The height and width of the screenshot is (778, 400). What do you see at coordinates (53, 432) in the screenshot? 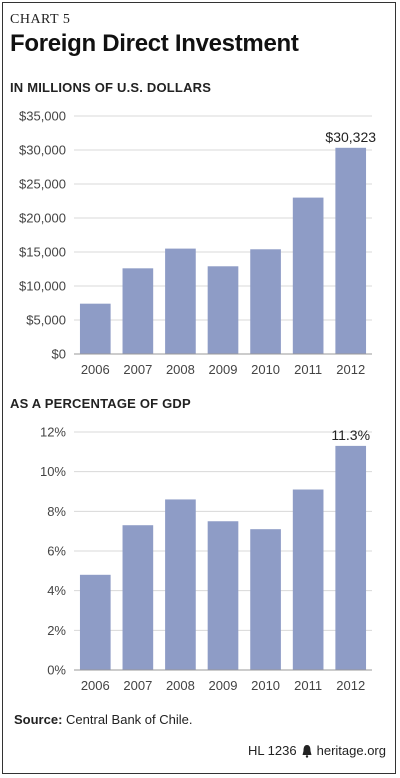
I see `y-tick-label: 12%` at bounding box center [53, 432].